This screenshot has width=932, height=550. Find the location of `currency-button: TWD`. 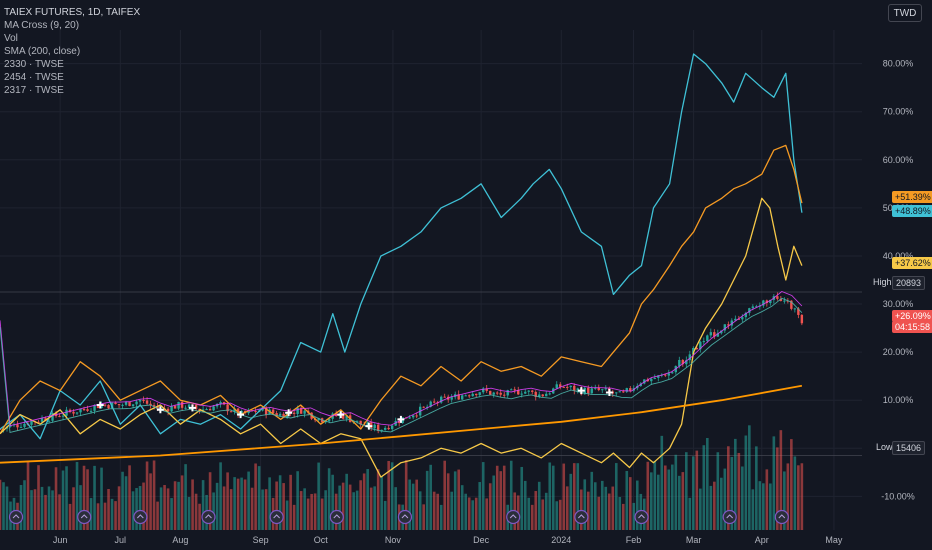

currency-button: TWD is located at coordinates (905, 13).